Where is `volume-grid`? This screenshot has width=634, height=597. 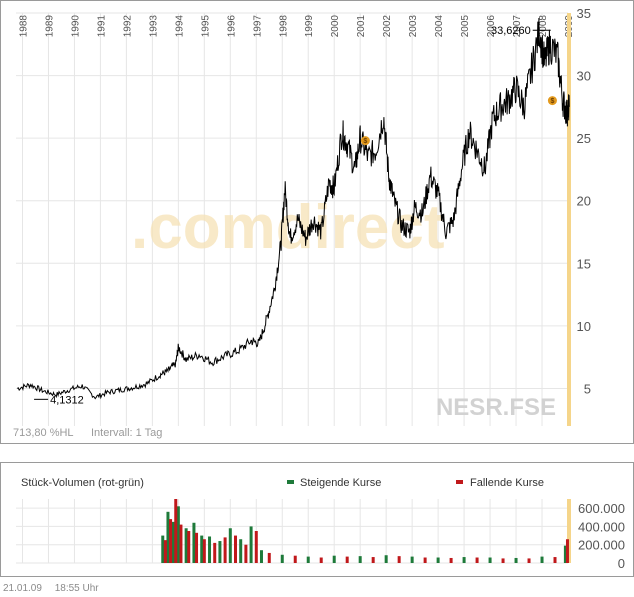 volume-grid is located at coordinates (292, 531).